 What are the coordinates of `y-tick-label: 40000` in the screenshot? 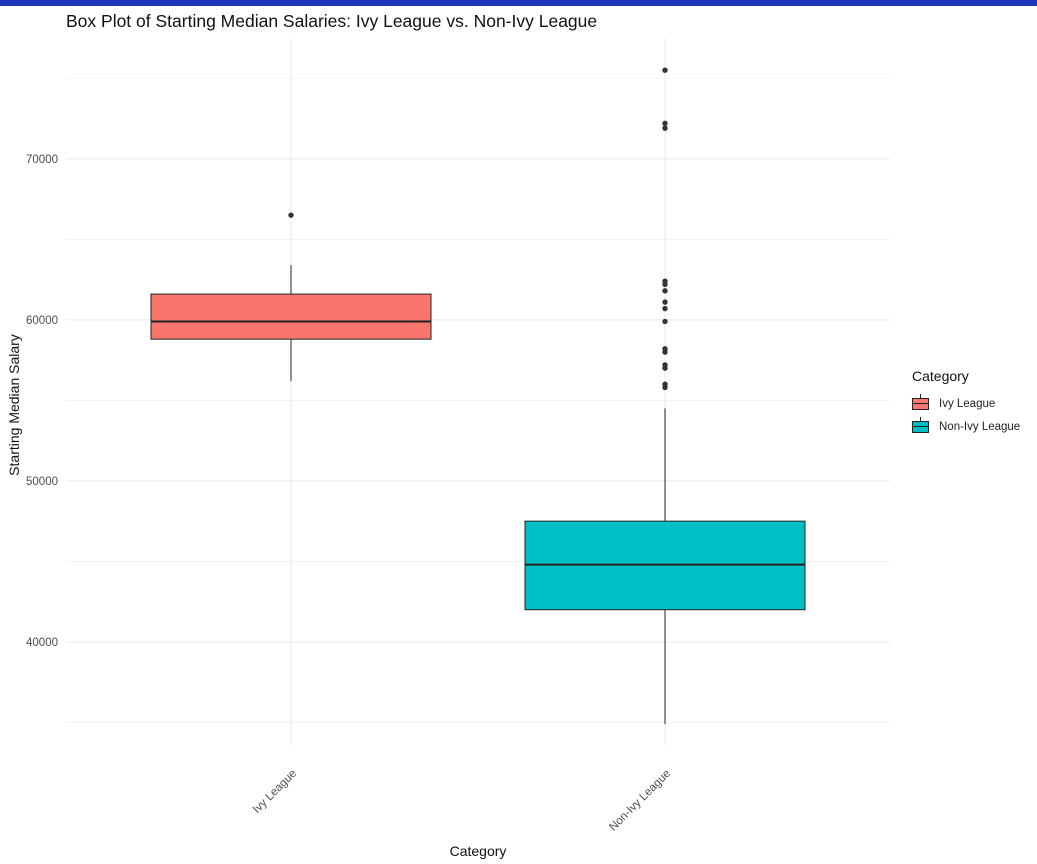 It's located at (42, 643).